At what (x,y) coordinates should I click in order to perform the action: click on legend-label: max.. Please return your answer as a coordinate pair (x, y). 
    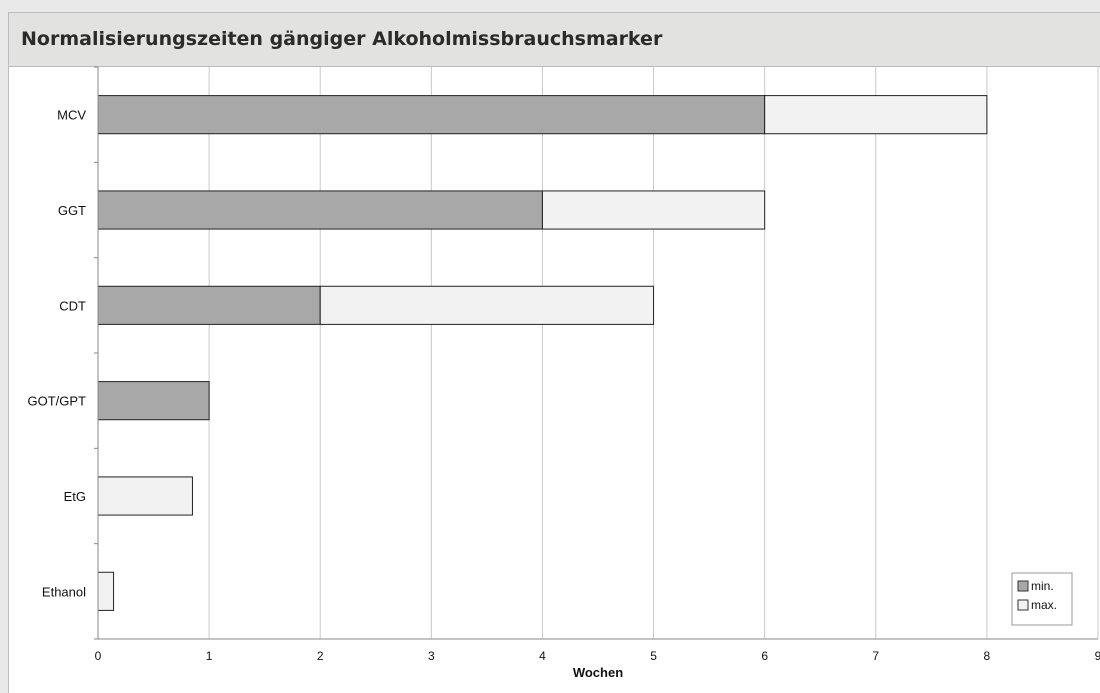
    Looking at the image, I should click on (1044, 605).